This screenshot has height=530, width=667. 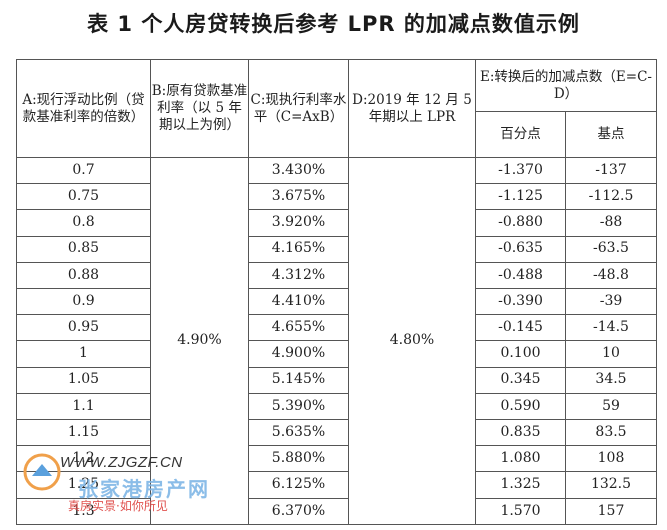 What do you see at coordinates (611, 223) in the screenshot?
I see `cell-basis-points: -88` at bounding box center [611, 223].